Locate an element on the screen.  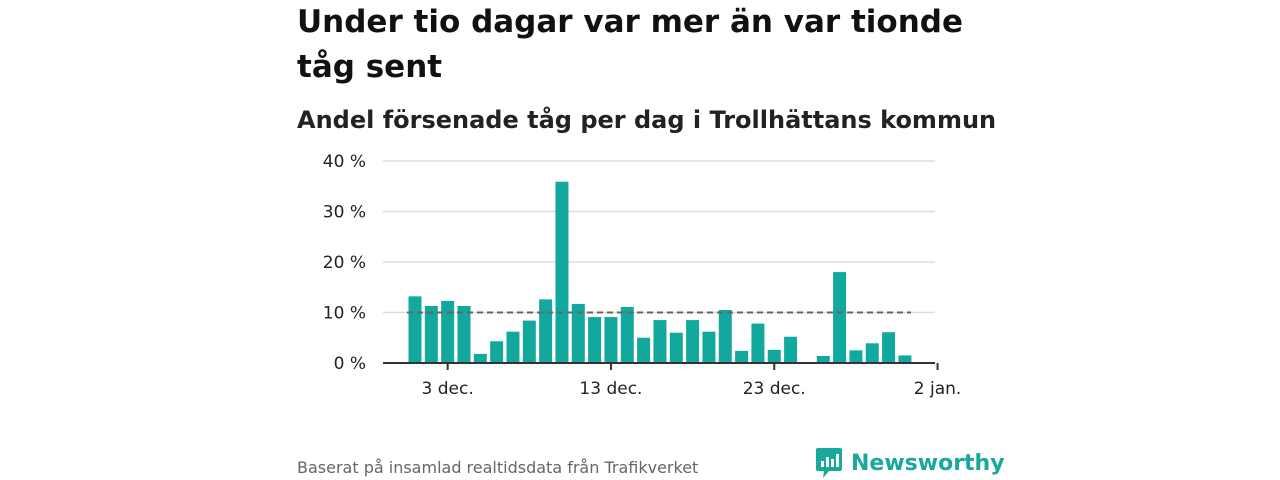
x-tick-label: 13 dec. is located at coordinates (610, 389).